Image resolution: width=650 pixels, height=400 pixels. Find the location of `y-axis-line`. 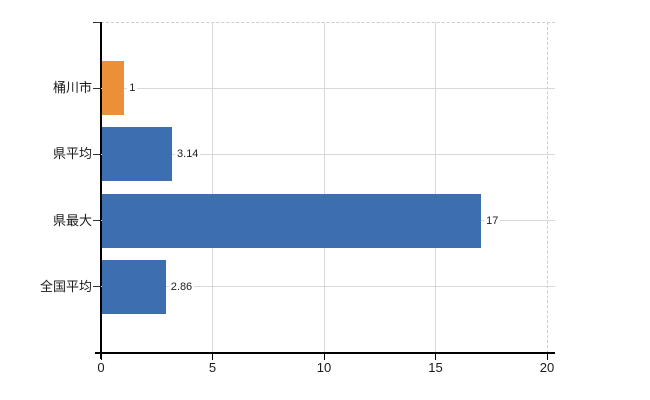

y-axis-line is located at coordinates (101, 190).